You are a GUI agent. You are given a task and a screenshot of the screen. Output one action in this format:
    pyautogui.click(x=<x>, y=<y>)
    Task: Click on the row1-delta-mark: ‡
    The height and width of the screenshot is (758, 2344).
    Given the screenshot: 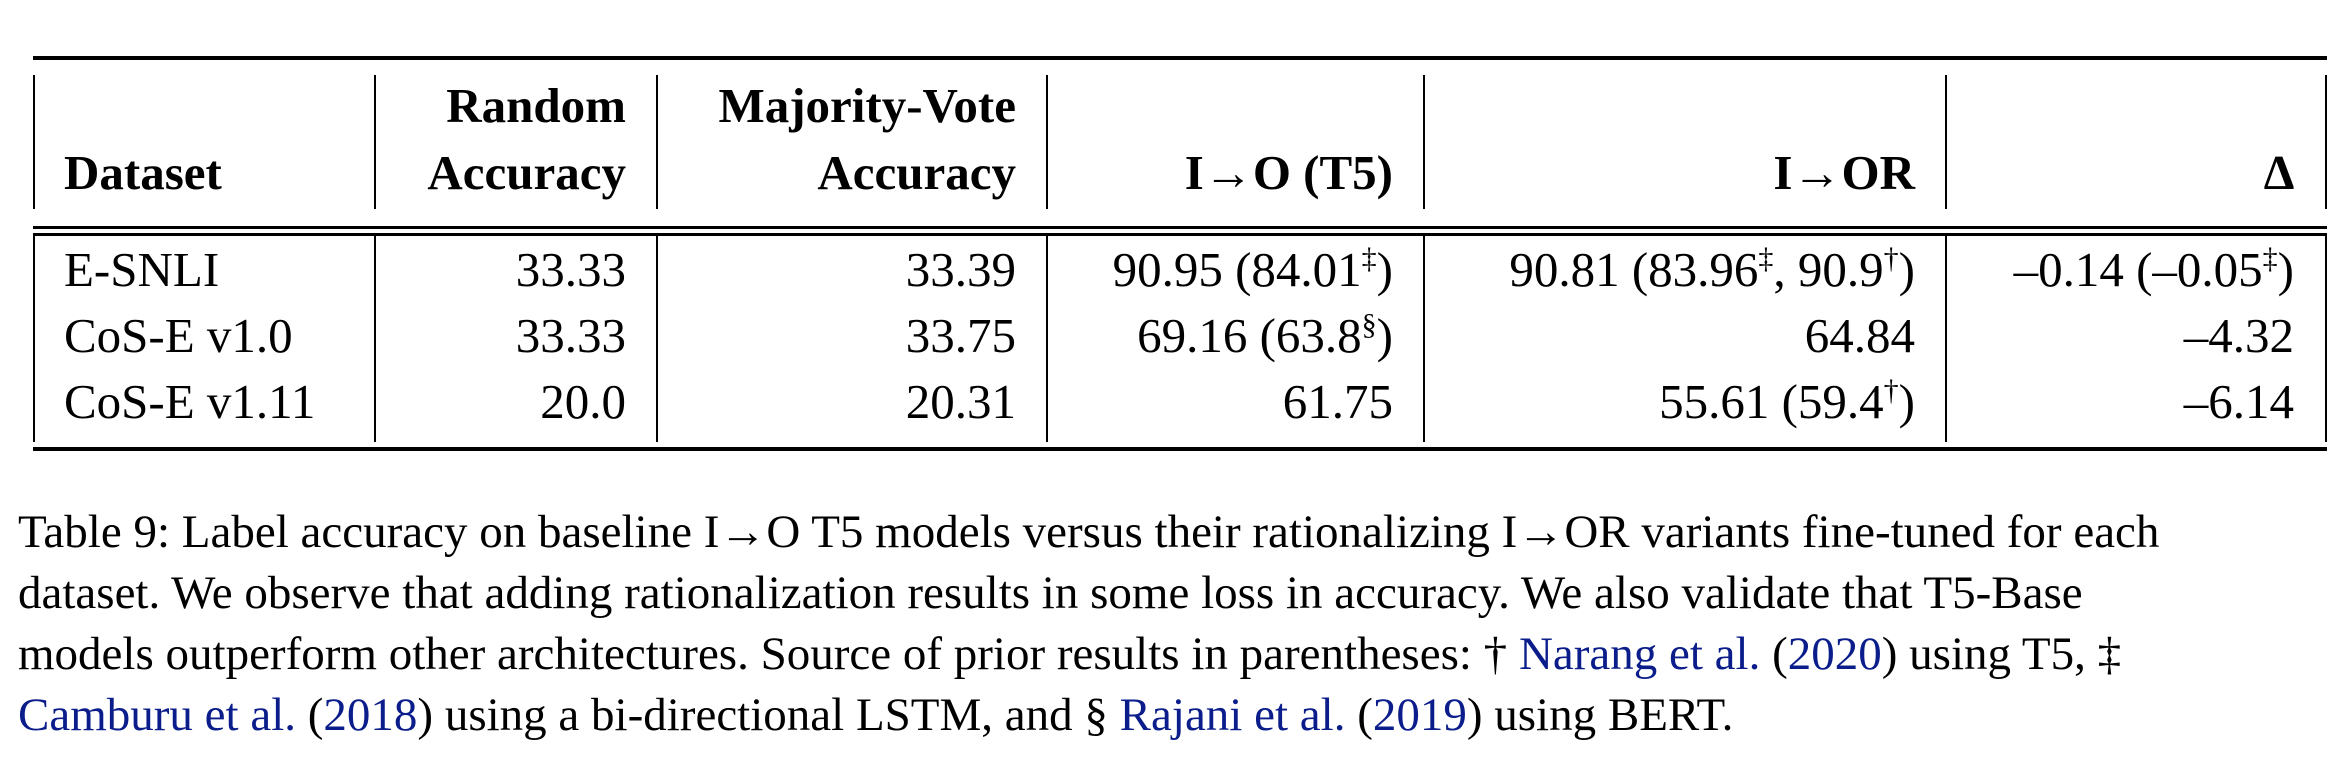 What is the action you would take?
    pyautogui.click(x=2270, y=258)
    